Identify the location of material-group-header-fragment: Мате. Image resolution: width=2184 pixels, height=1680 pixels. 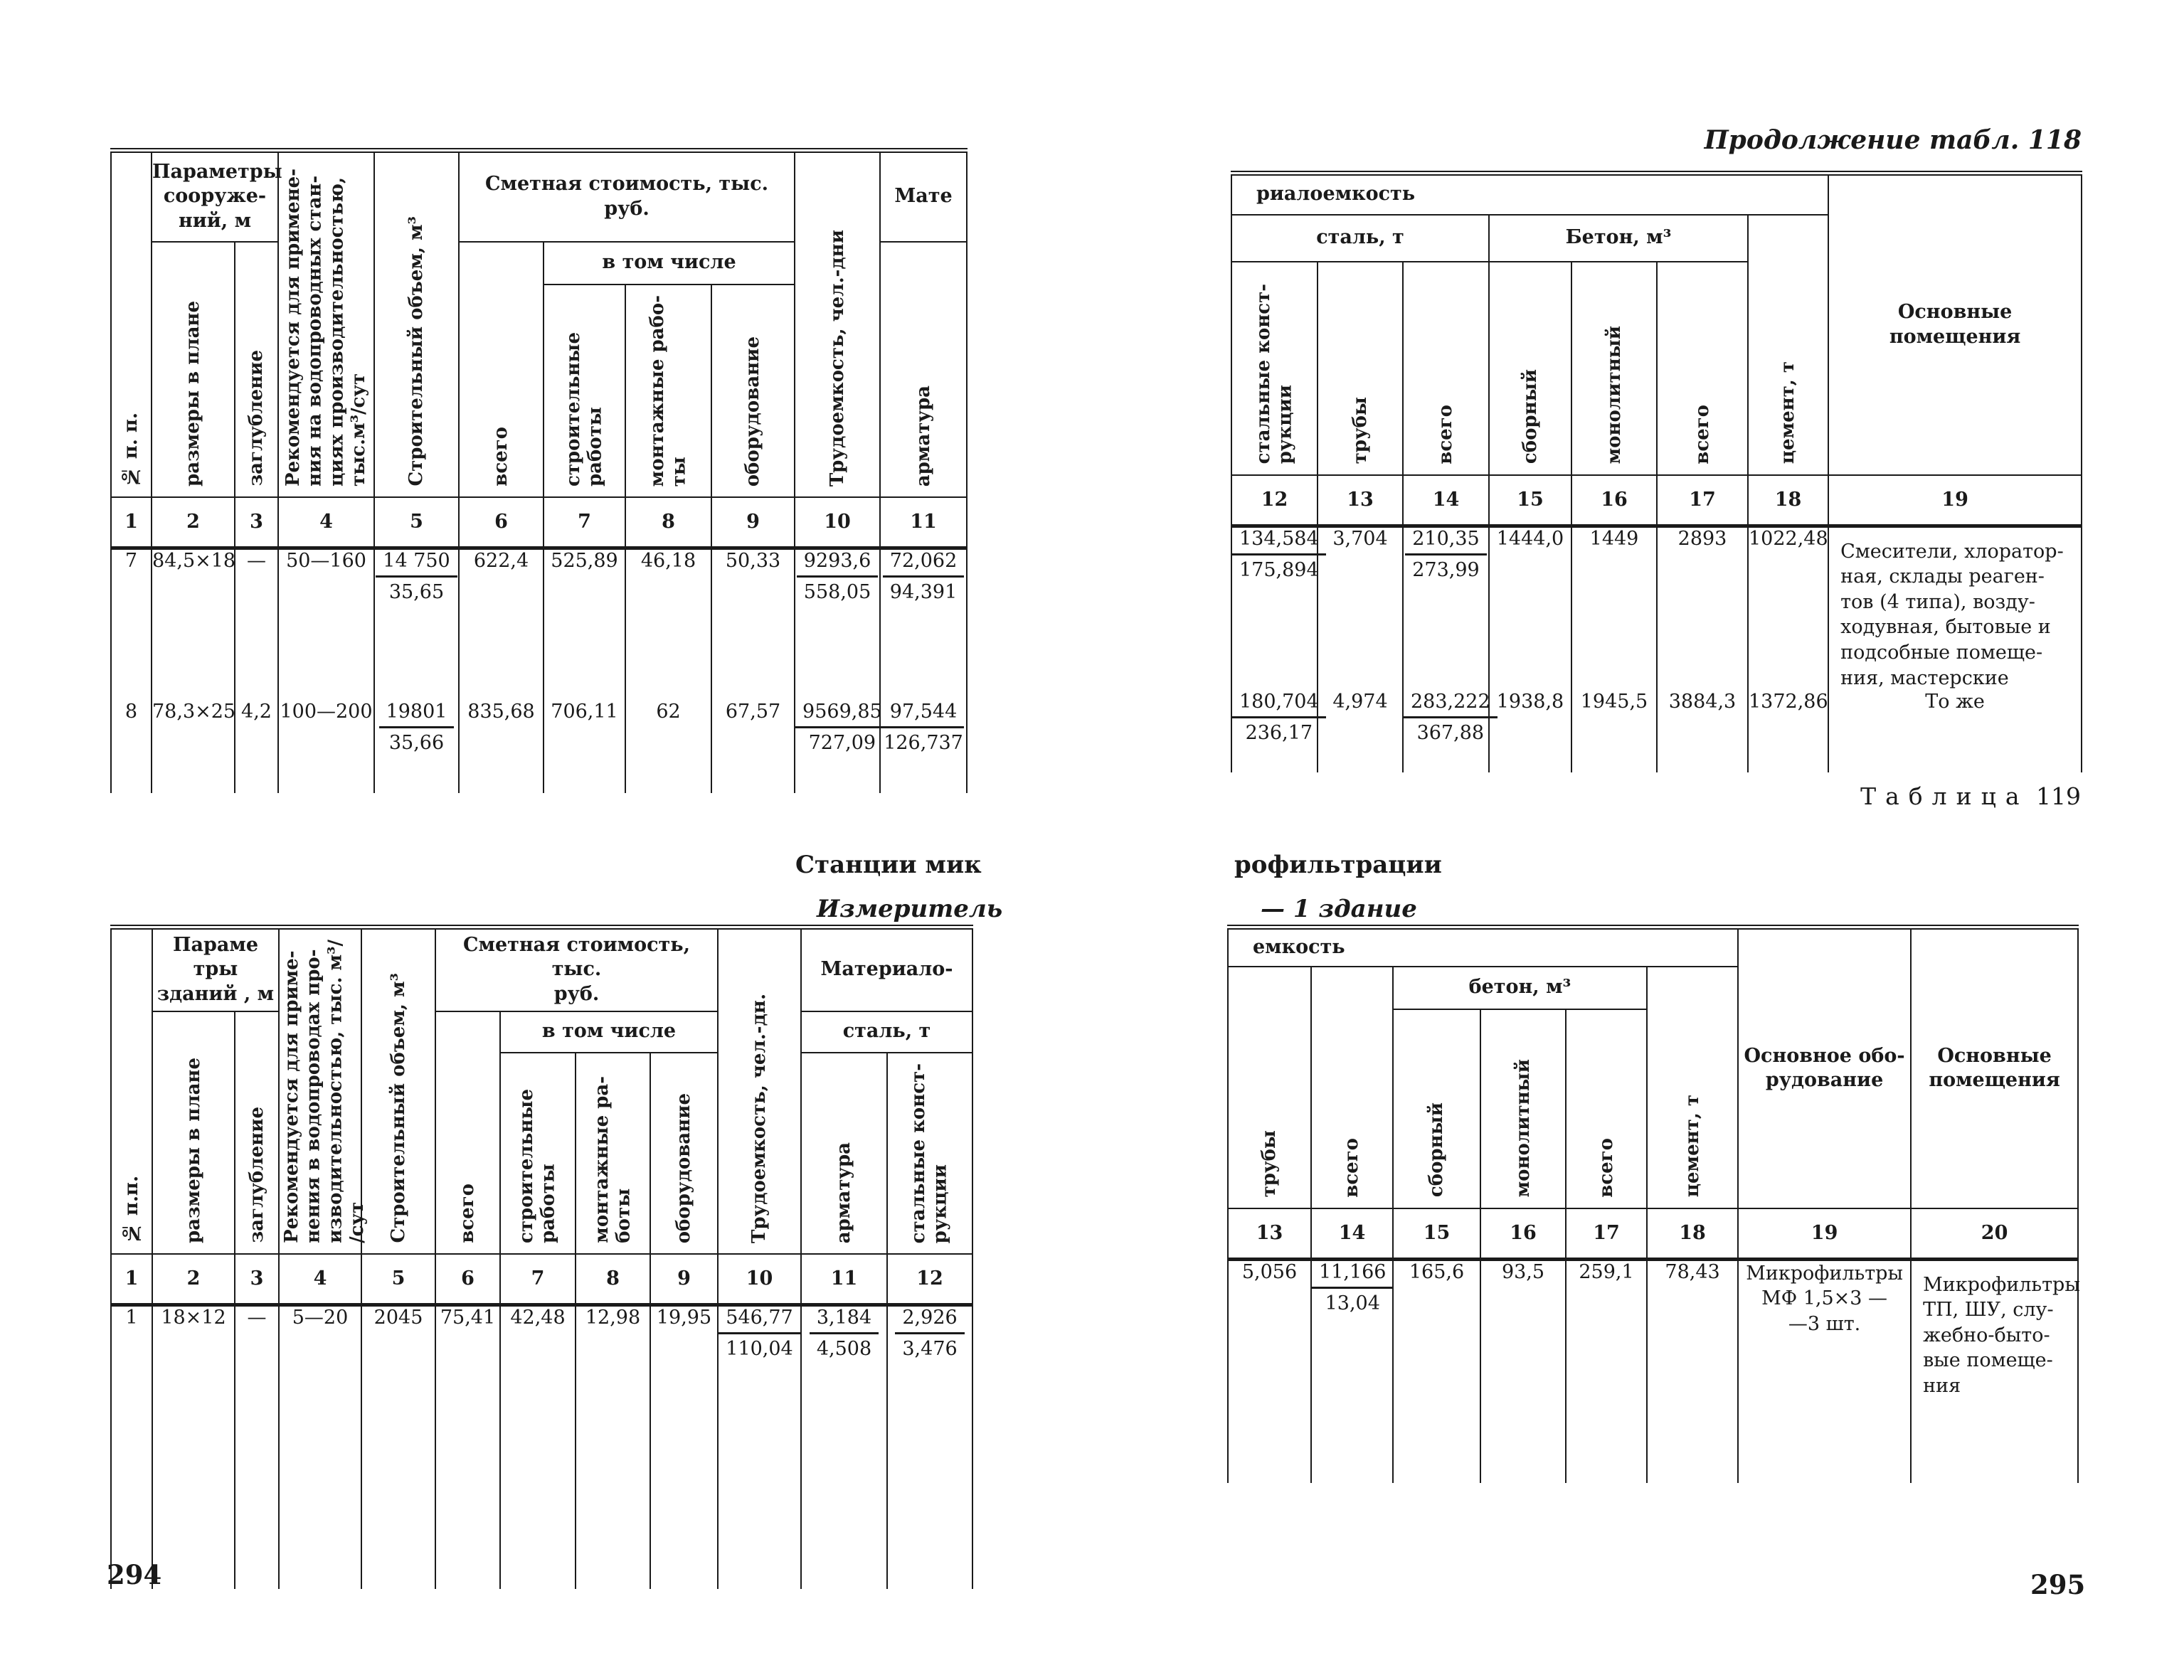
(923, 196).